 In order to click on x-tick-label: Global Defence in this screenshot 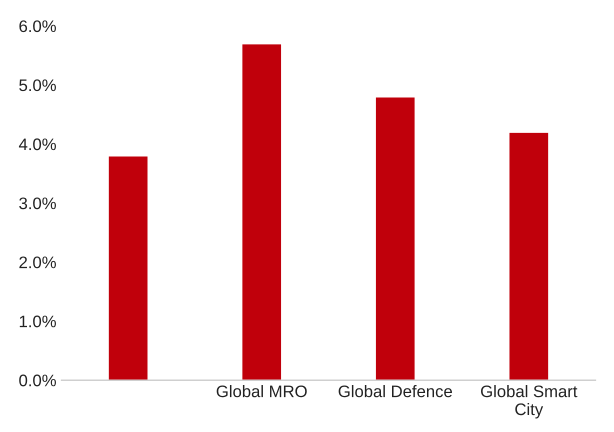, I will do `click(395, 391)`.